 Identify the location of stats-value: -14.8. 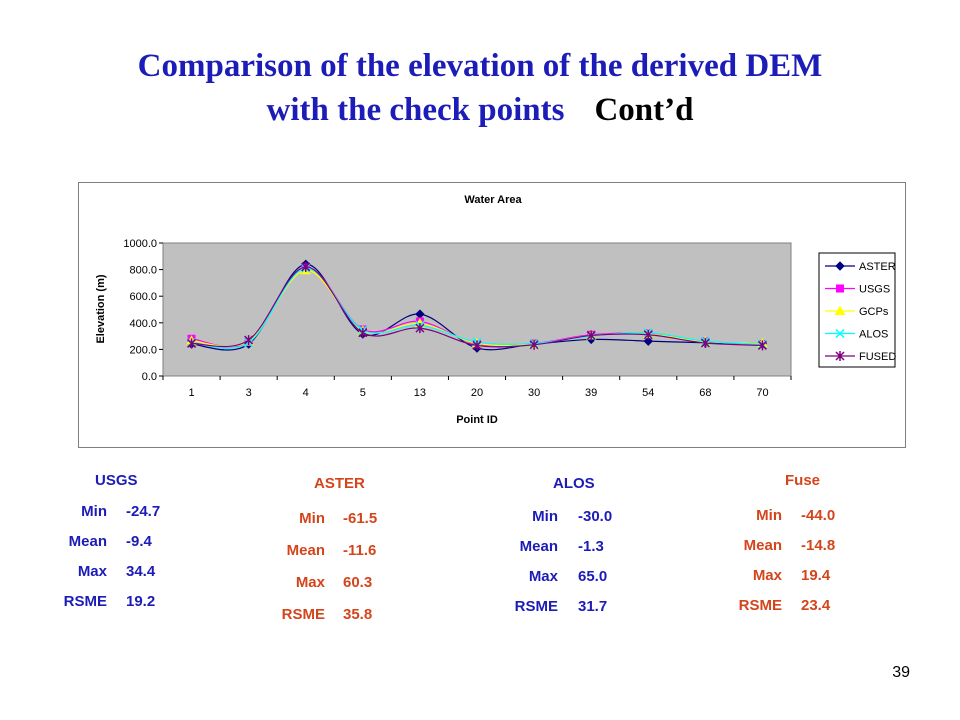
(818, 545).